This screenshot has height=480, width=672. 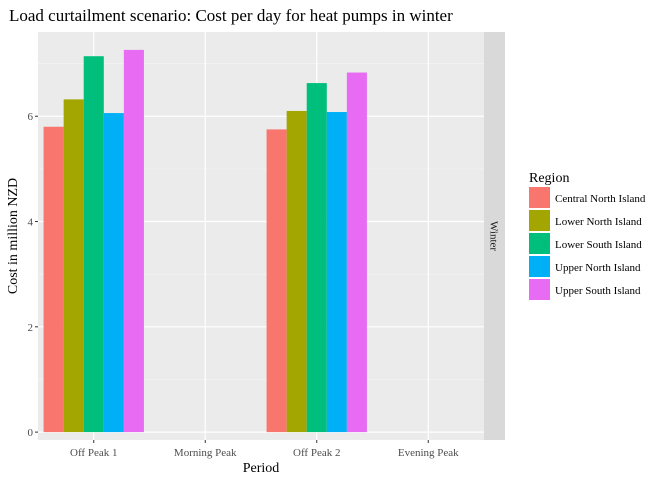 What do you see at coordinates (31, 328) in the screenshot?
I see `y-tick-label: 2` at bounding box center [31, 328].